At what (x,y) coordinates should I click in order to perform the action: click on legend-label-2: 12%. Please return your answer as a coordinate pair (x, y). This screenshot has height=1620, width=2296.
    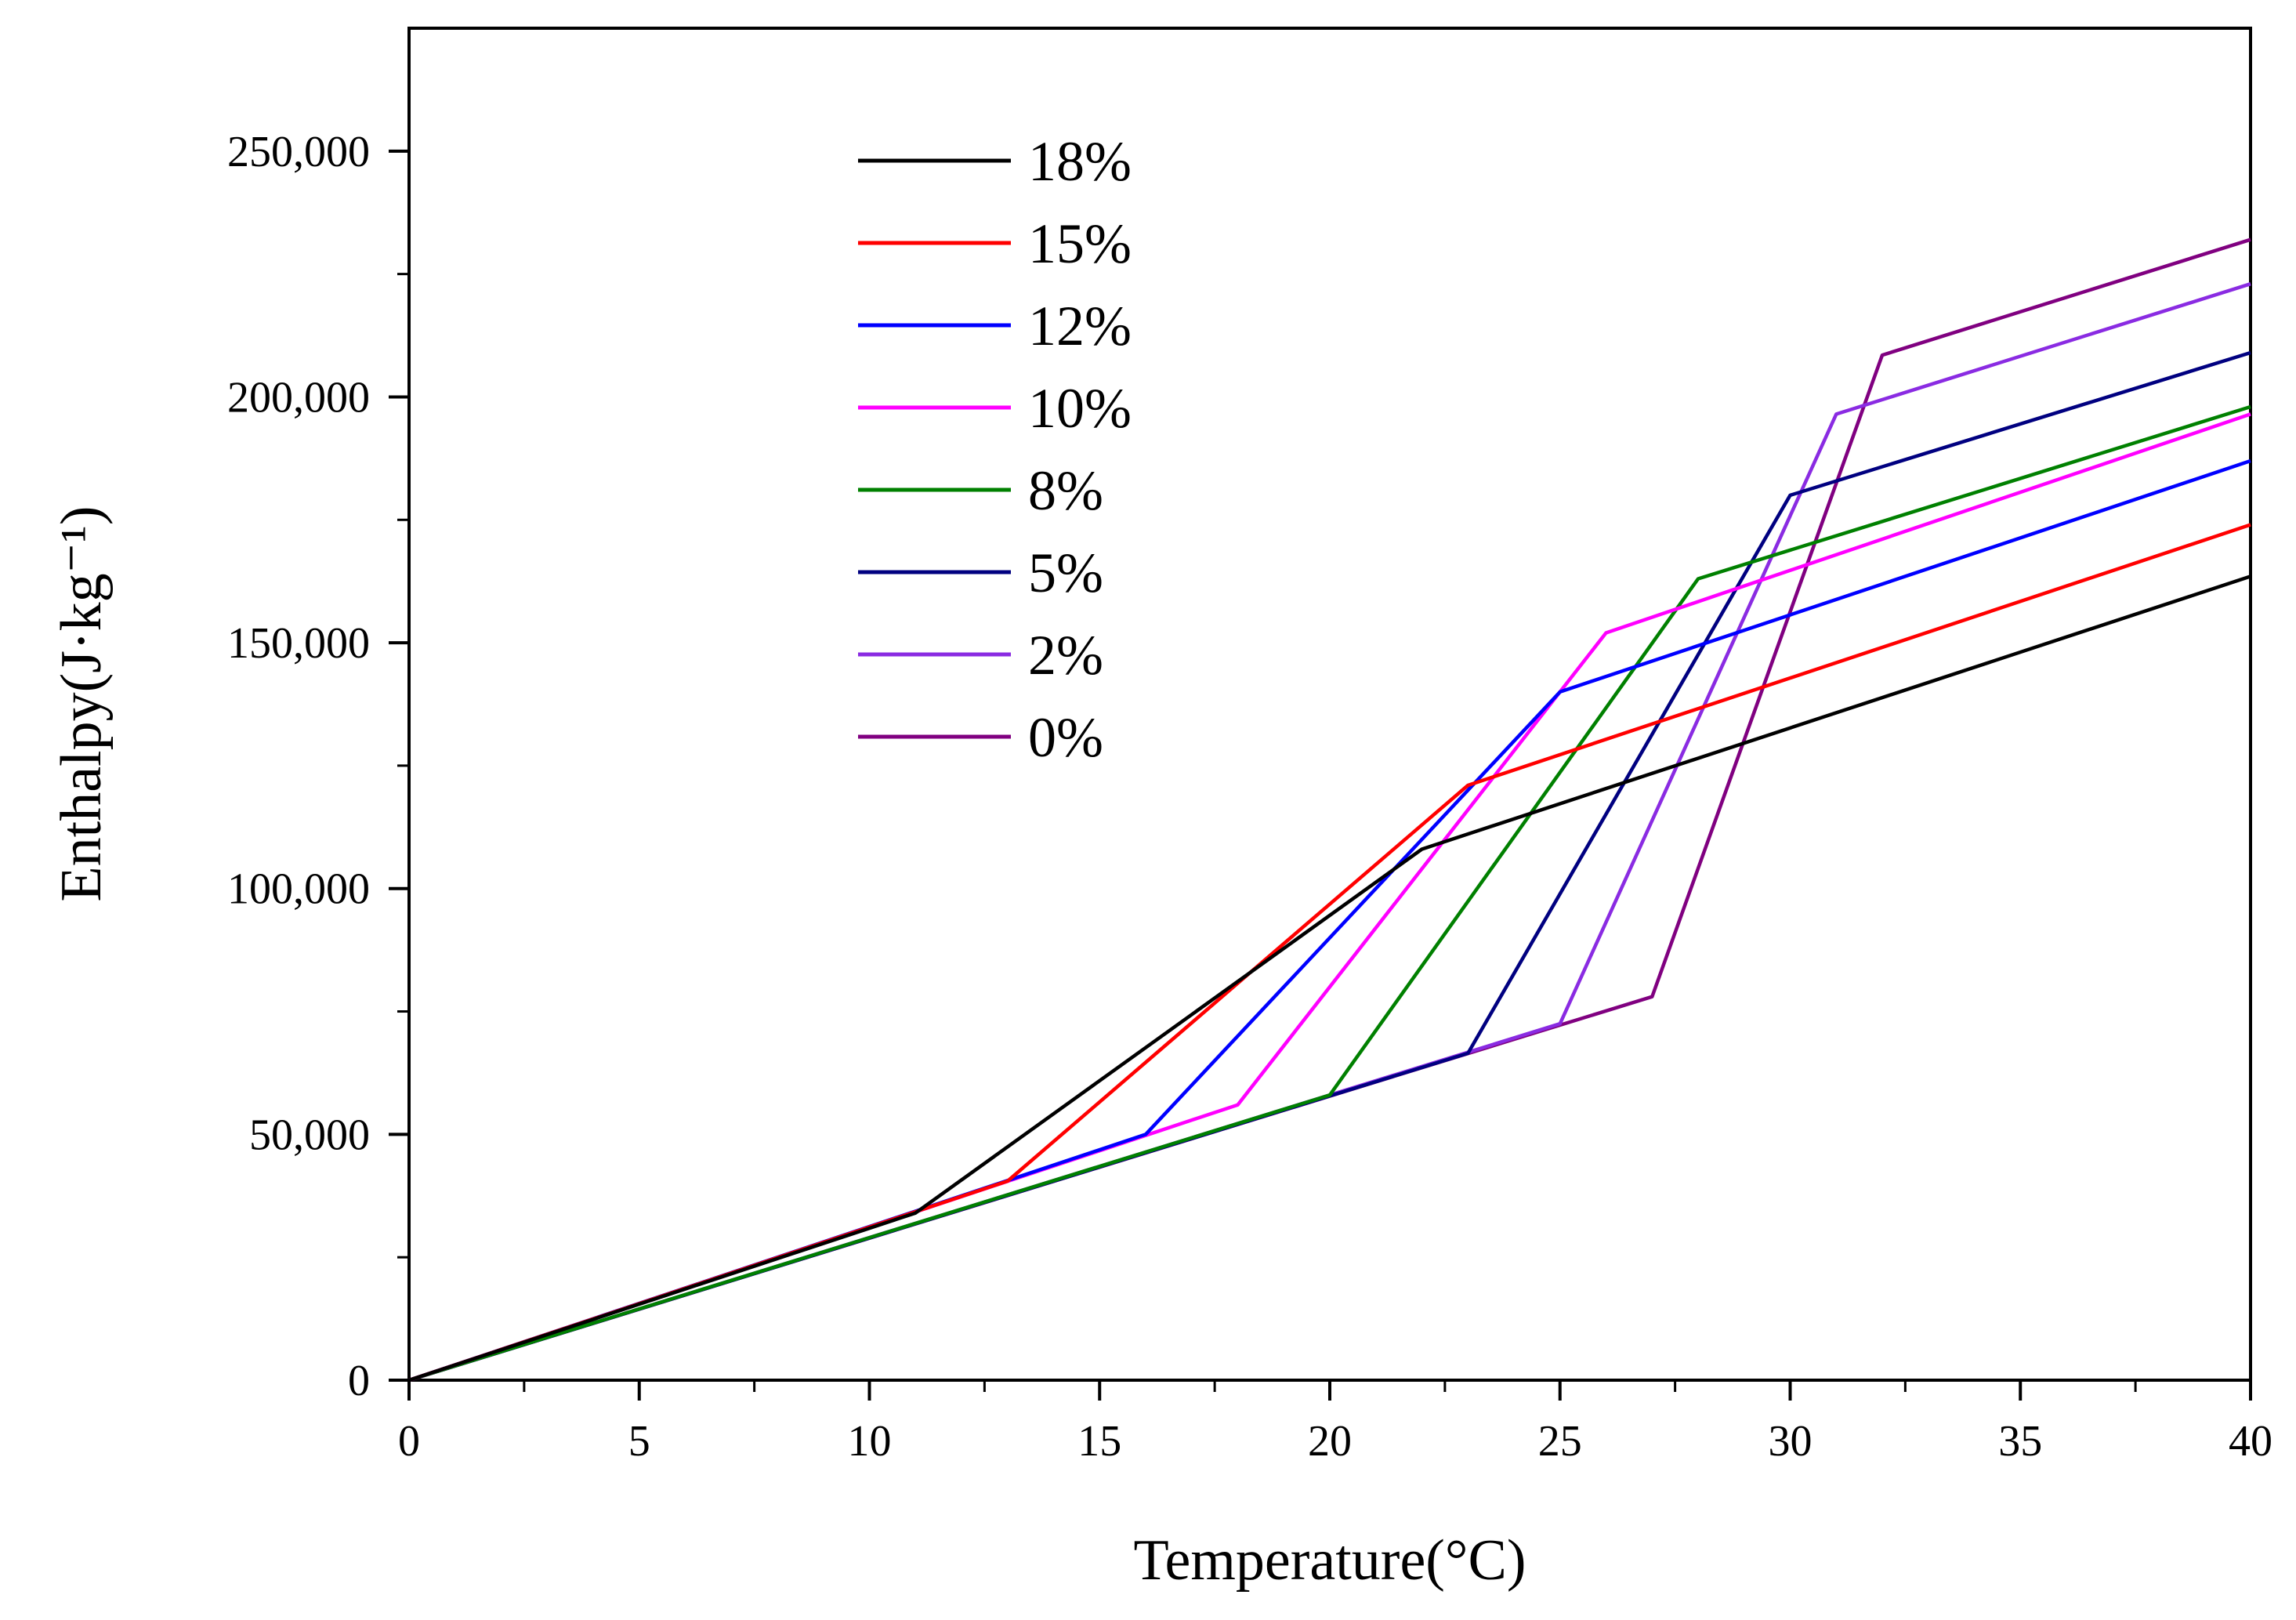
    Looking at the image, I should click on (1080, 326).